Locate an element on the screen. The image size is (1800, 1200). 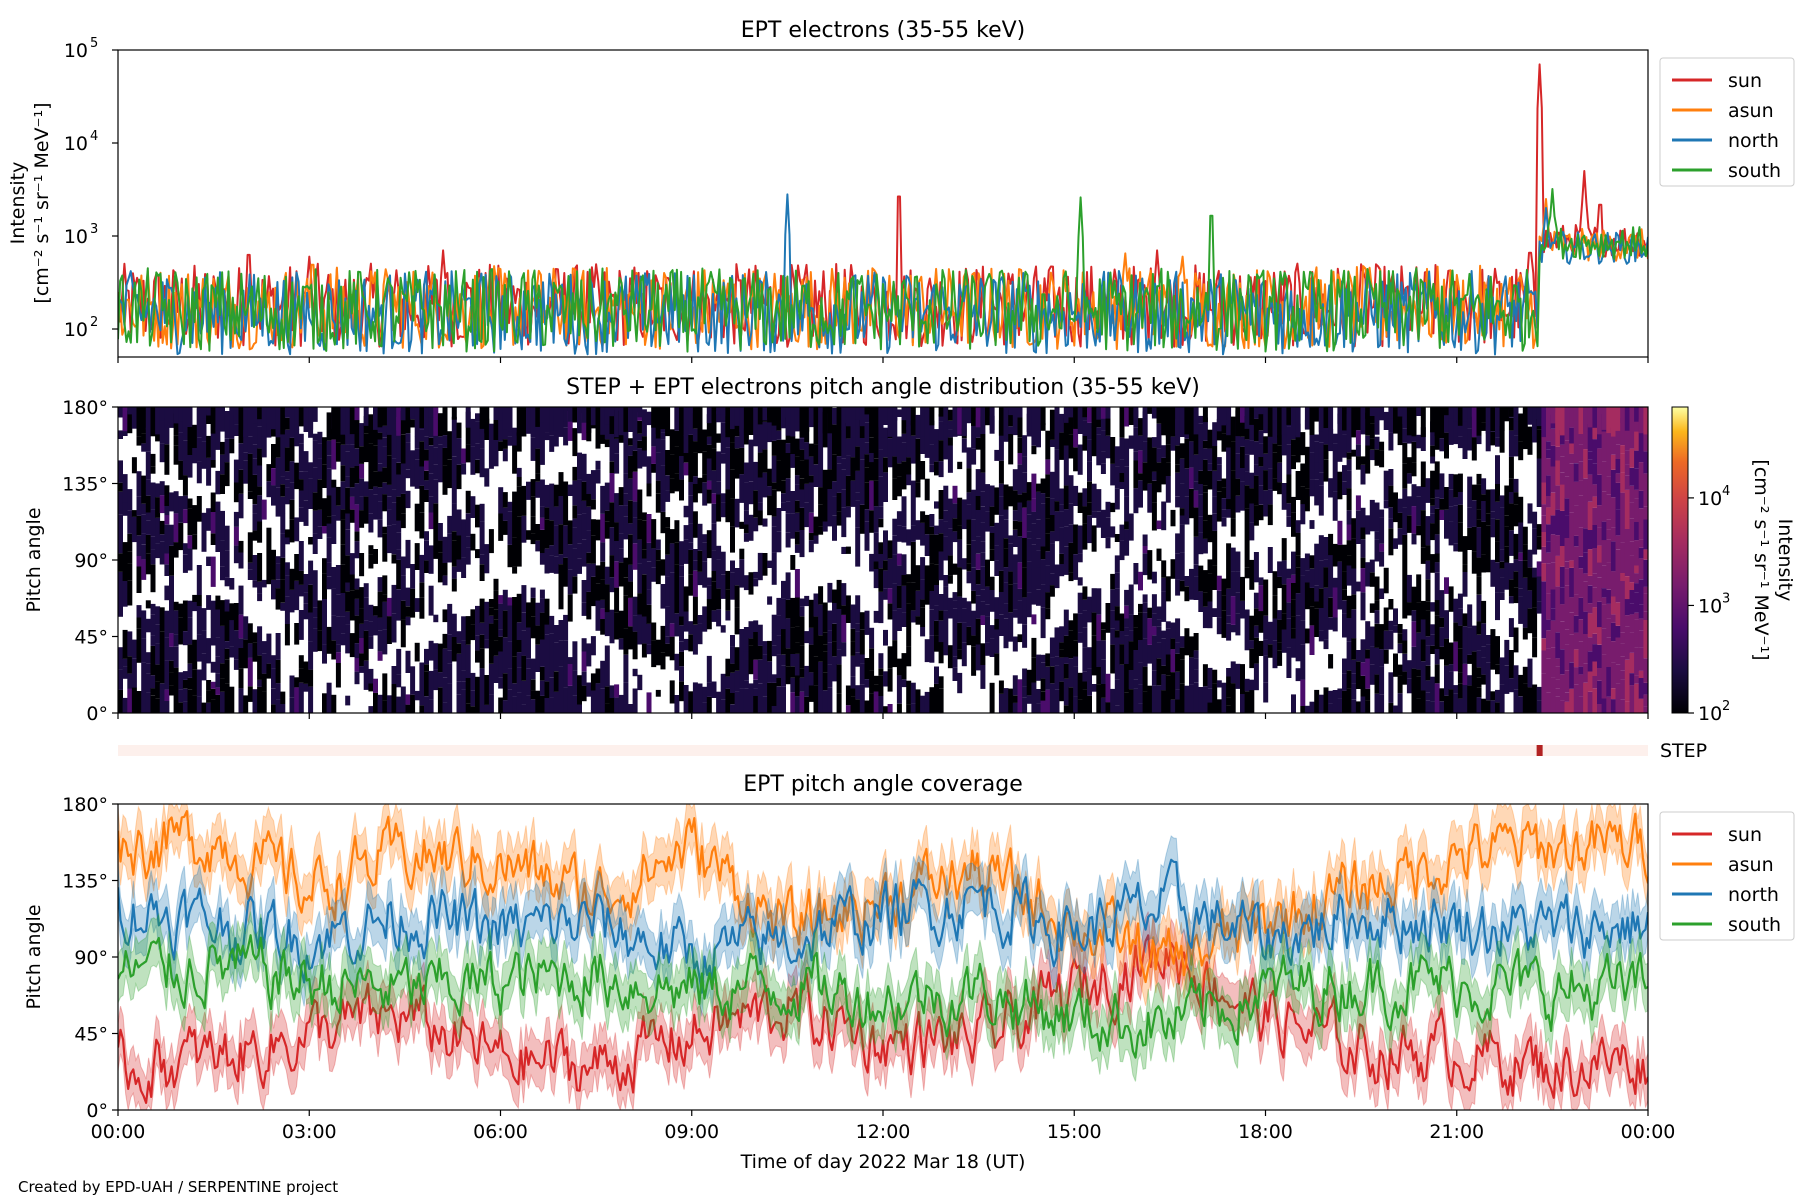
colorbar is located at coordinates (1680, 560).